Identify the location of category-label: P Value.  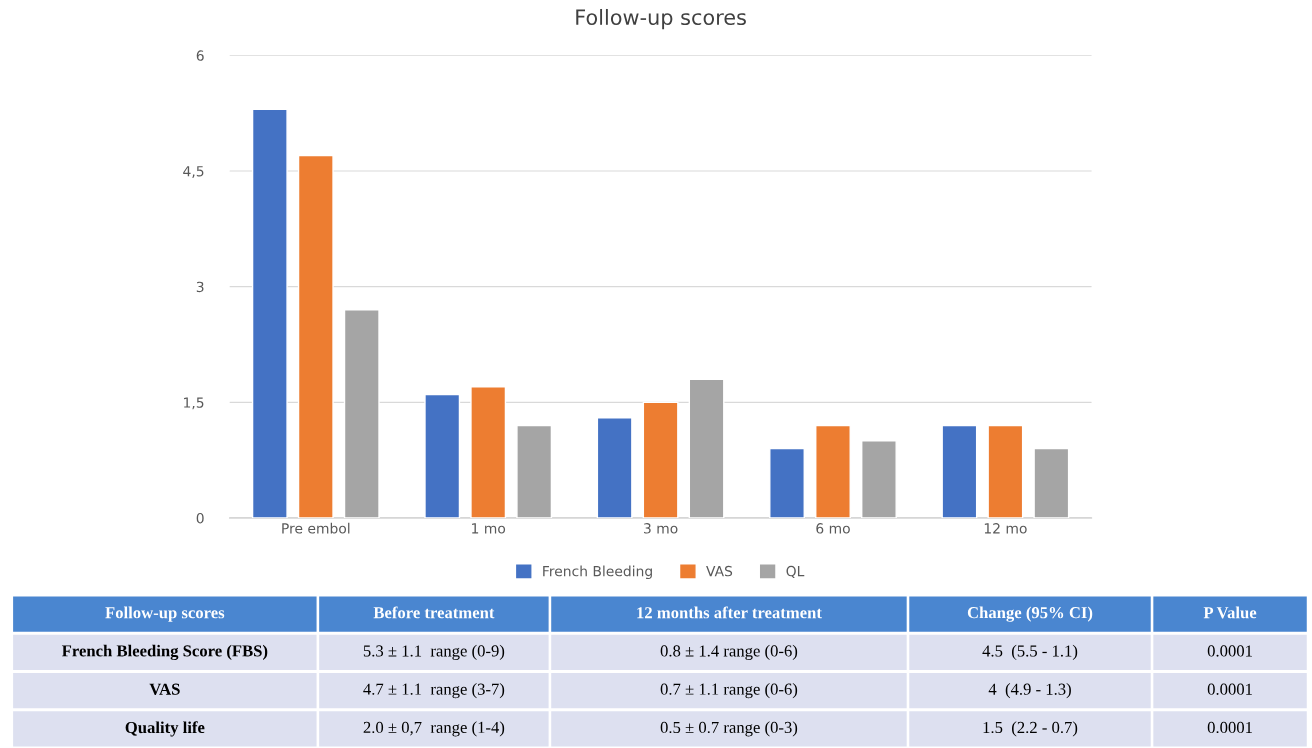
(1230, 612).